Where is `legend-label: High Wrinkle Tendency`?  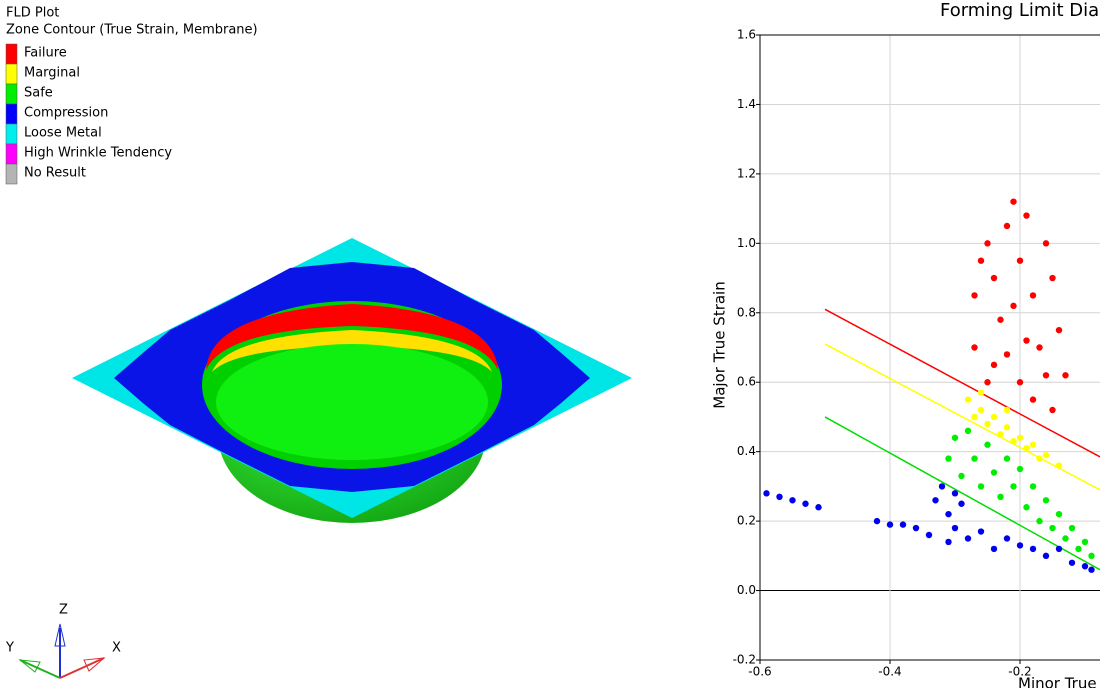
legend-label: High Wrinkle Tendency is located at coordinates (98, 153).